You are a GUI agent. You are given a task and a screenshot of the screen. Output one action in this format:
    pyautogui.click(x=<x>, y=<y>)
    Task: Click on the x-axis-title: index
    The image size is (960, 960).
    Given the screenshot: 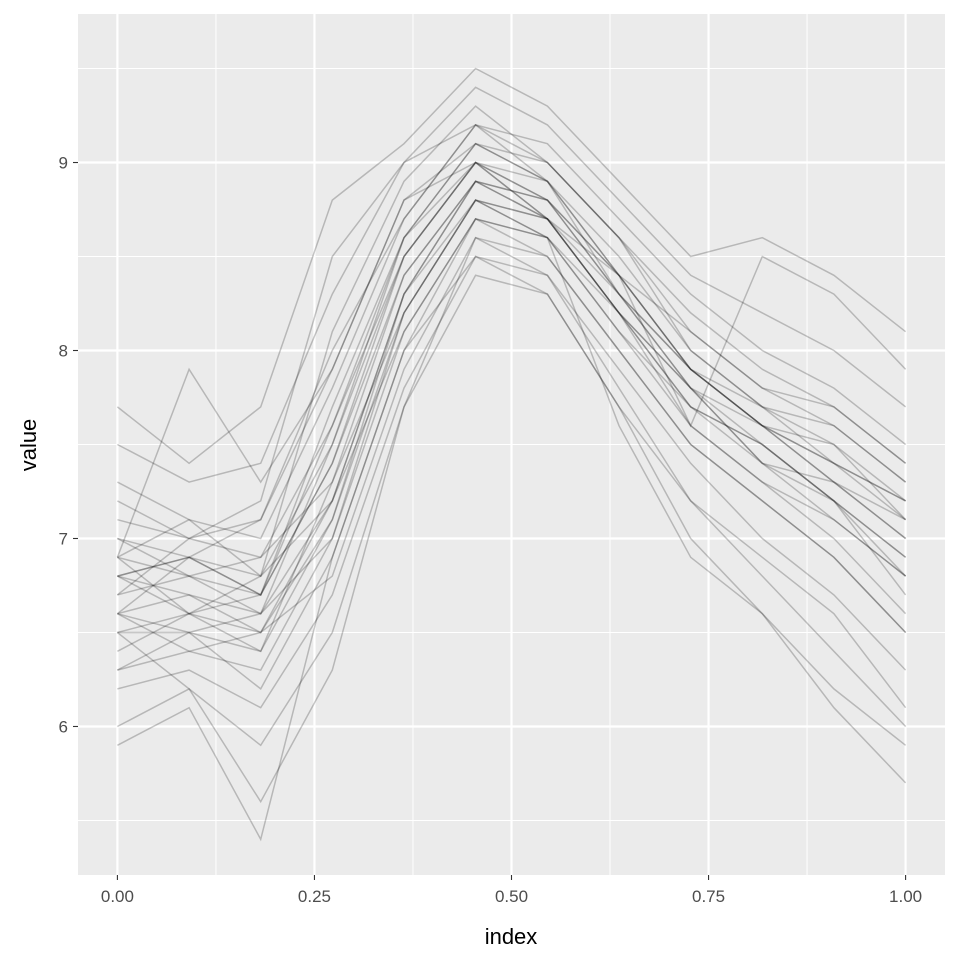 What is the action you would take?
    pyautogui.click(x=511, y=936)
    